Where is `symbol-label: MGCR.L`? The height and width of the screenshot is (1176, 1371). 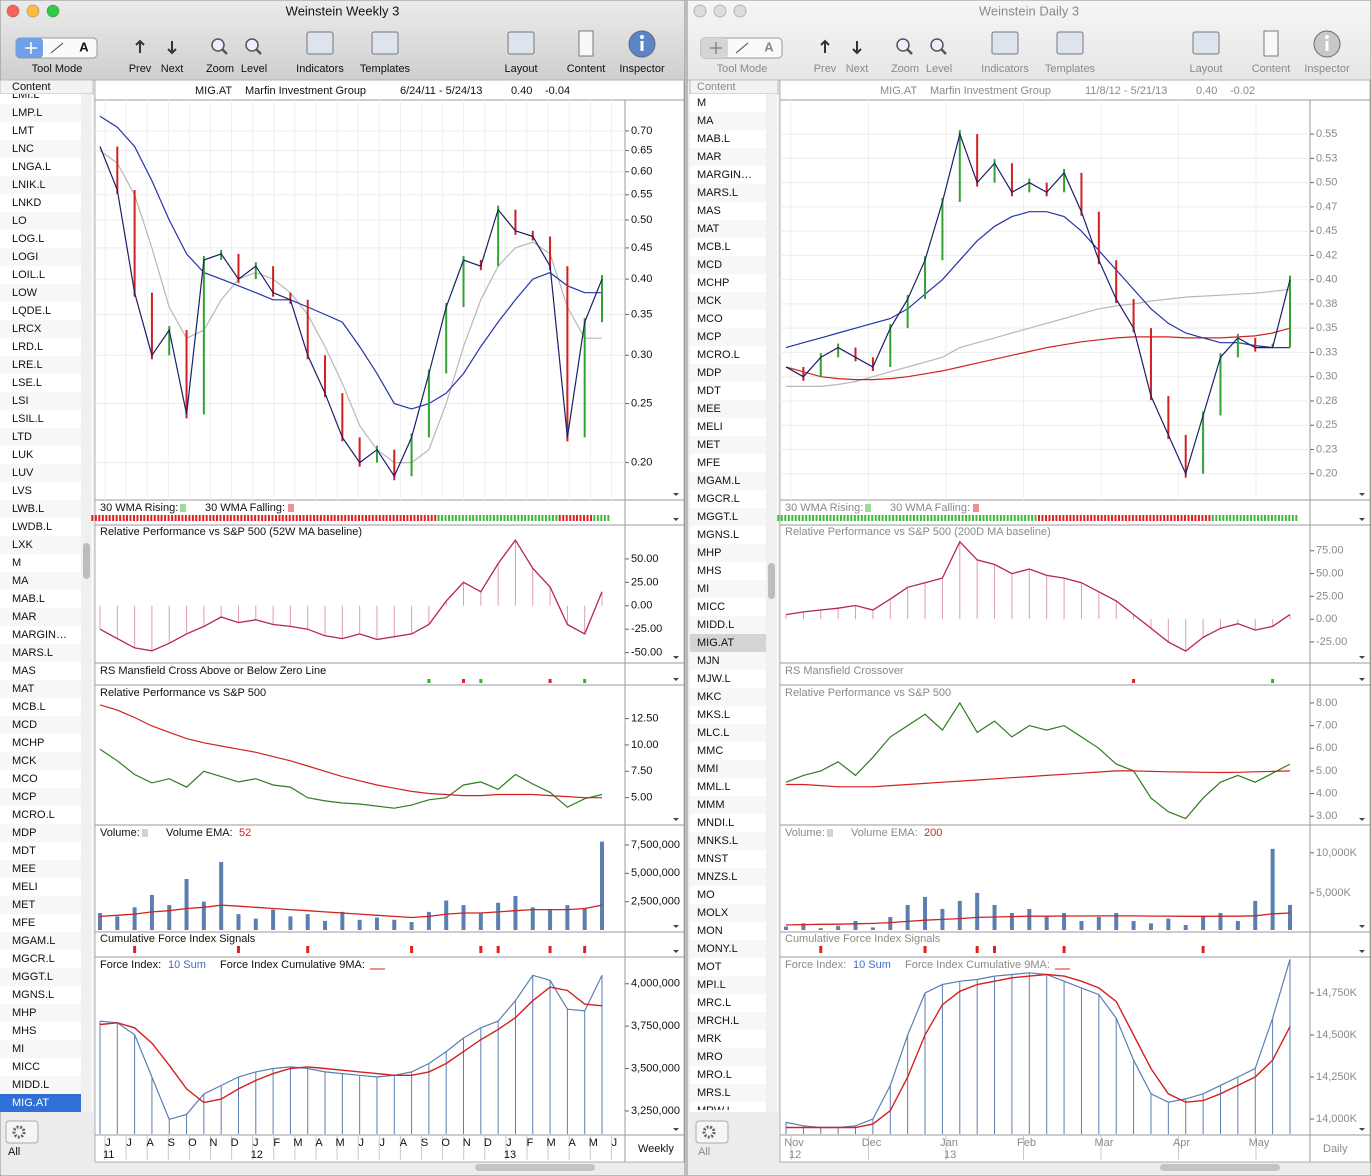
symbol-label: MGCR.L is located at coordinates (718, 499).